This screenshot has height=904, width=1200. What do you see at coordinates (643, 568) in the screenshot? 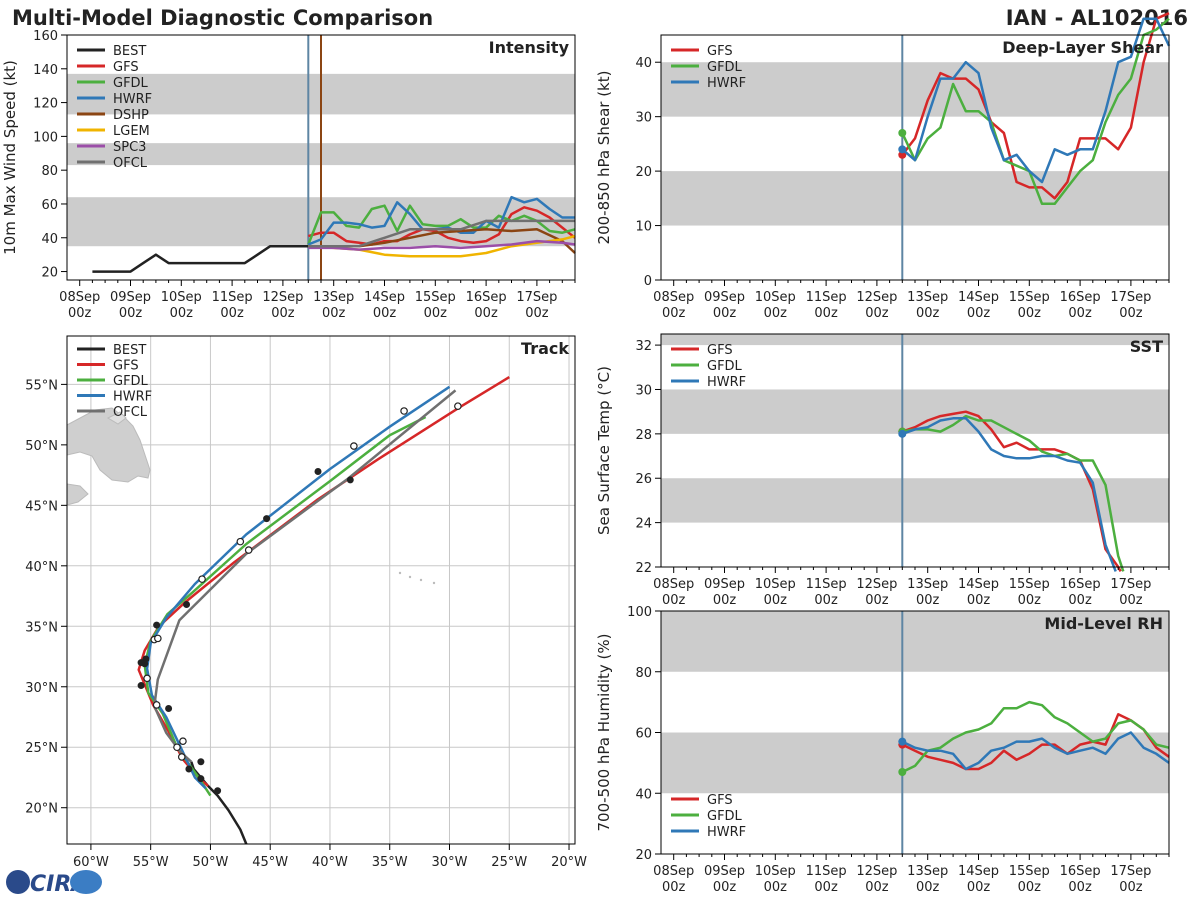
I see `y-tick-label: 22` at bounding box center [643, 568].